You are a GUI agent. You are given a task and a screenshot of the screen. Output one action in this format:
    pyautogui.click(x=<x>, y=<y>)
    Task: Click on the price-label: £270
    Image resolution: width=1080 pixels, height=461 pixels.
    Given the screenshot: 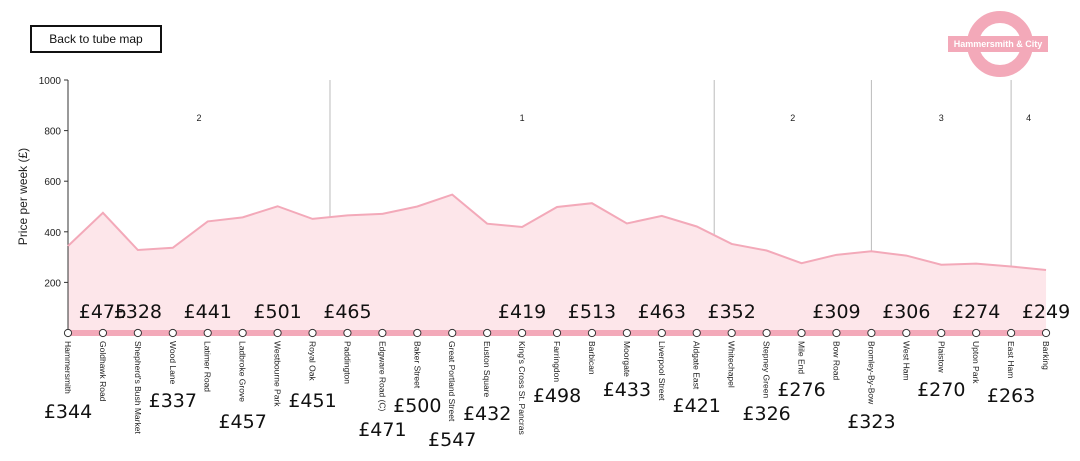 What is the action you would take?
    pyautogui.click(x=941, y=390)
    